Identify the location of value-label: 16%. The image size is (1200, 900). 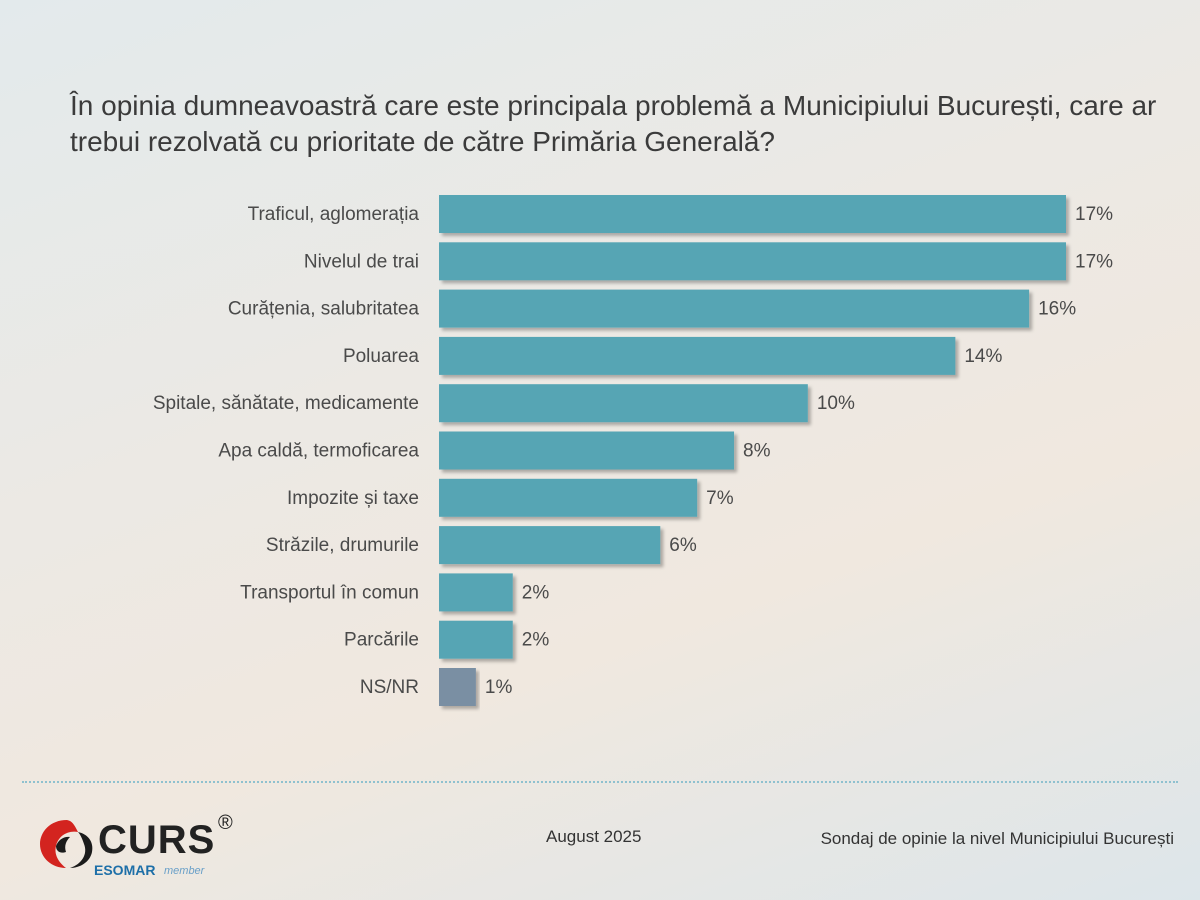
(1057, 309).